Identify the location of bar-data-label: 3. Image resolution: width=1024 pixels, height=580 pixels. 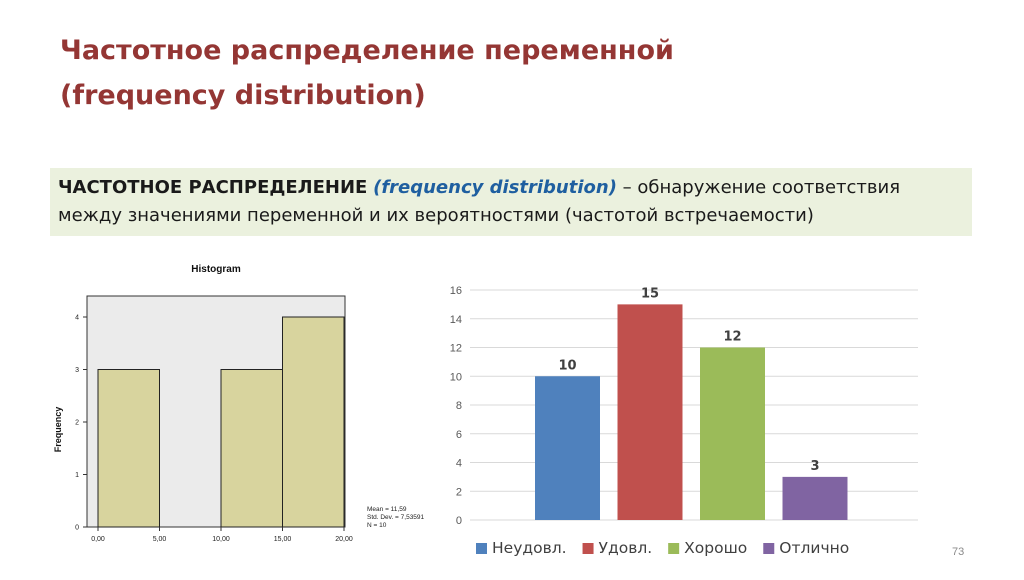
(814, 466).